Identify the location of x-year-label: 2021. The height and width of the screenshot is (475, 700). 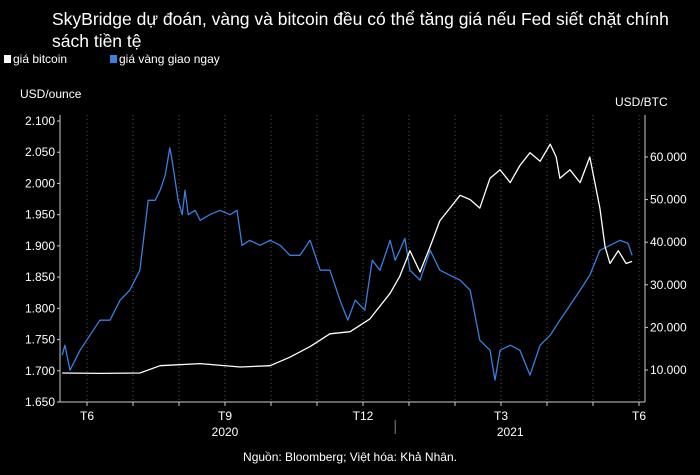
(510, 432).